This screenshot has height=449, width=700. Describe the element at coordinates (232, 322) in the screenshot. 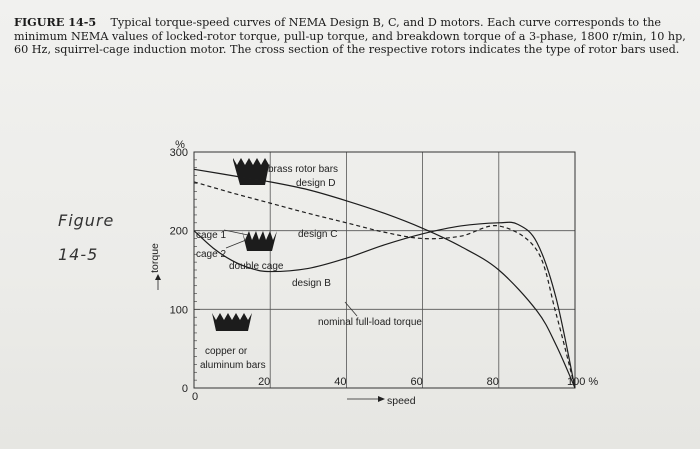

I see `copper-rotor-icon` at that location.